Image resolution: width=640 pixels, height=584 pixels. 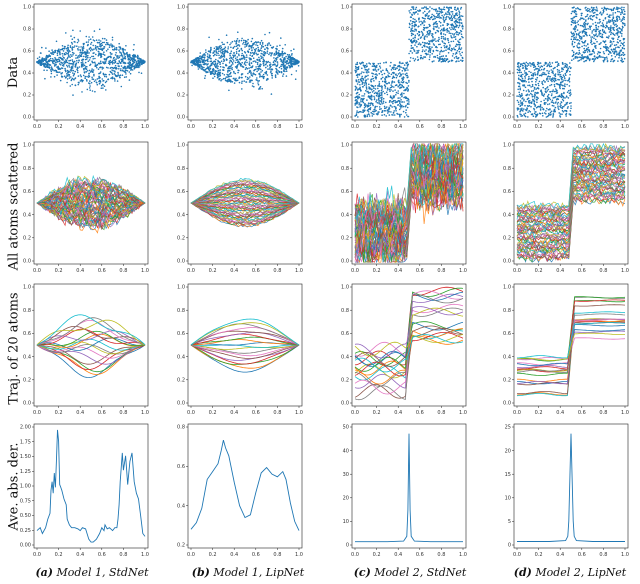 What do you see at coordinates (277, 127) in the screenshot?
I see `x-tick-label: 0.8` at bounding box center [277, 127].